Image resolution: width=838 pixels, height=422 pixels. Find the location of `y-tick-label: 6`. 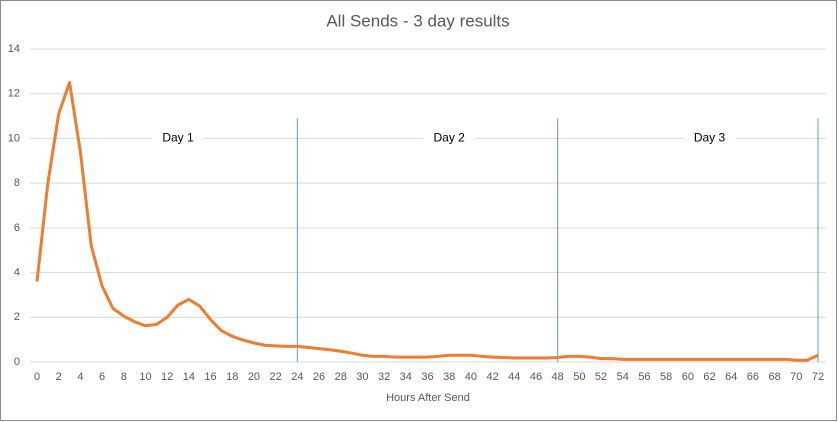

y-tick-label: 6 is located at coordinates (17, 228).